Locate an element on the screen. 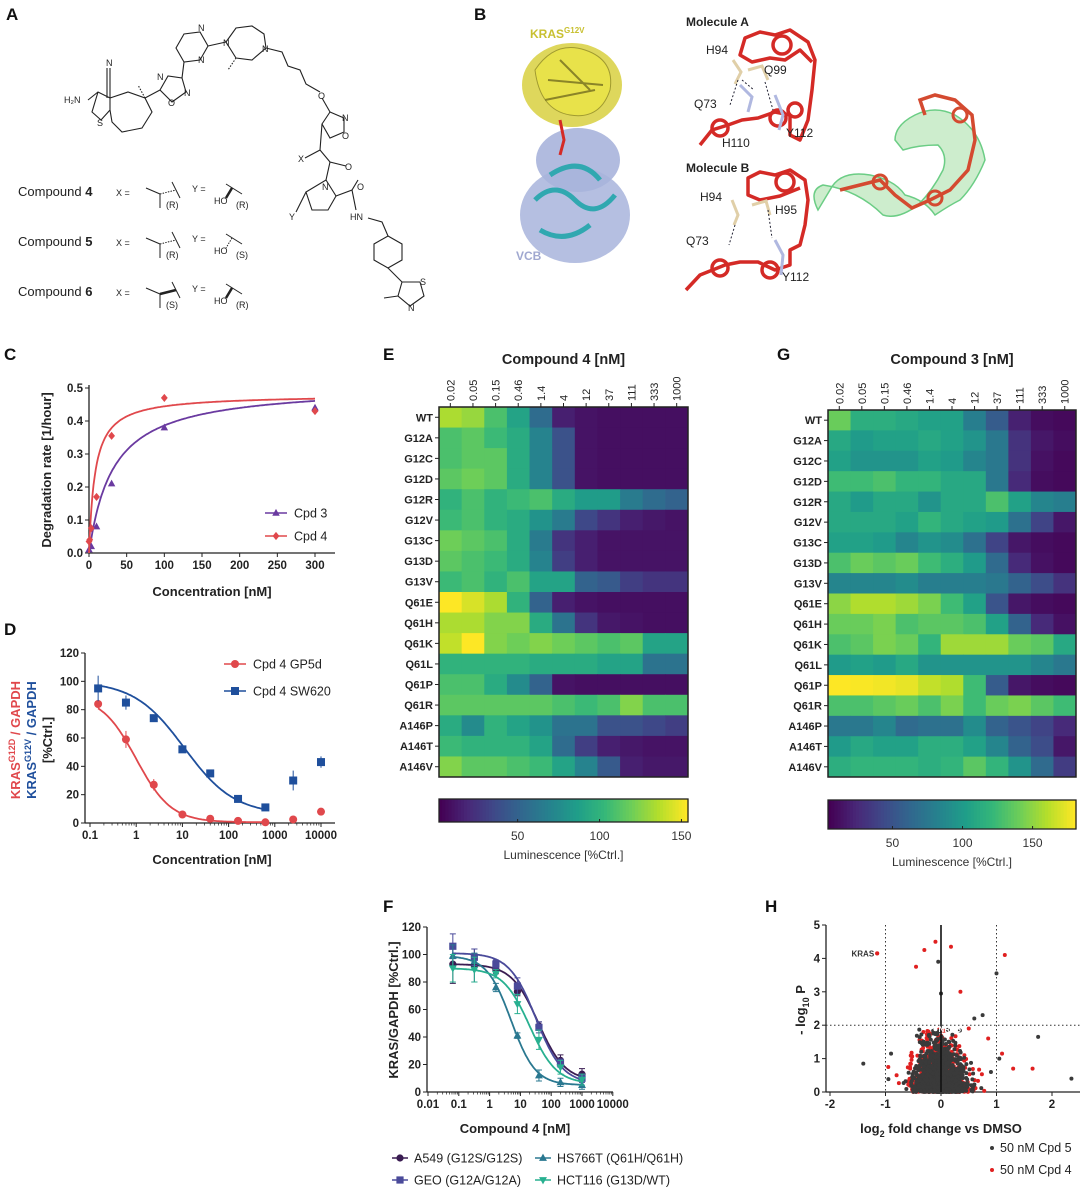 The image size is (1080, 1188). series-hs766t: HS766T (Q61H/Q61H) is located at coordinates (565, 1055).